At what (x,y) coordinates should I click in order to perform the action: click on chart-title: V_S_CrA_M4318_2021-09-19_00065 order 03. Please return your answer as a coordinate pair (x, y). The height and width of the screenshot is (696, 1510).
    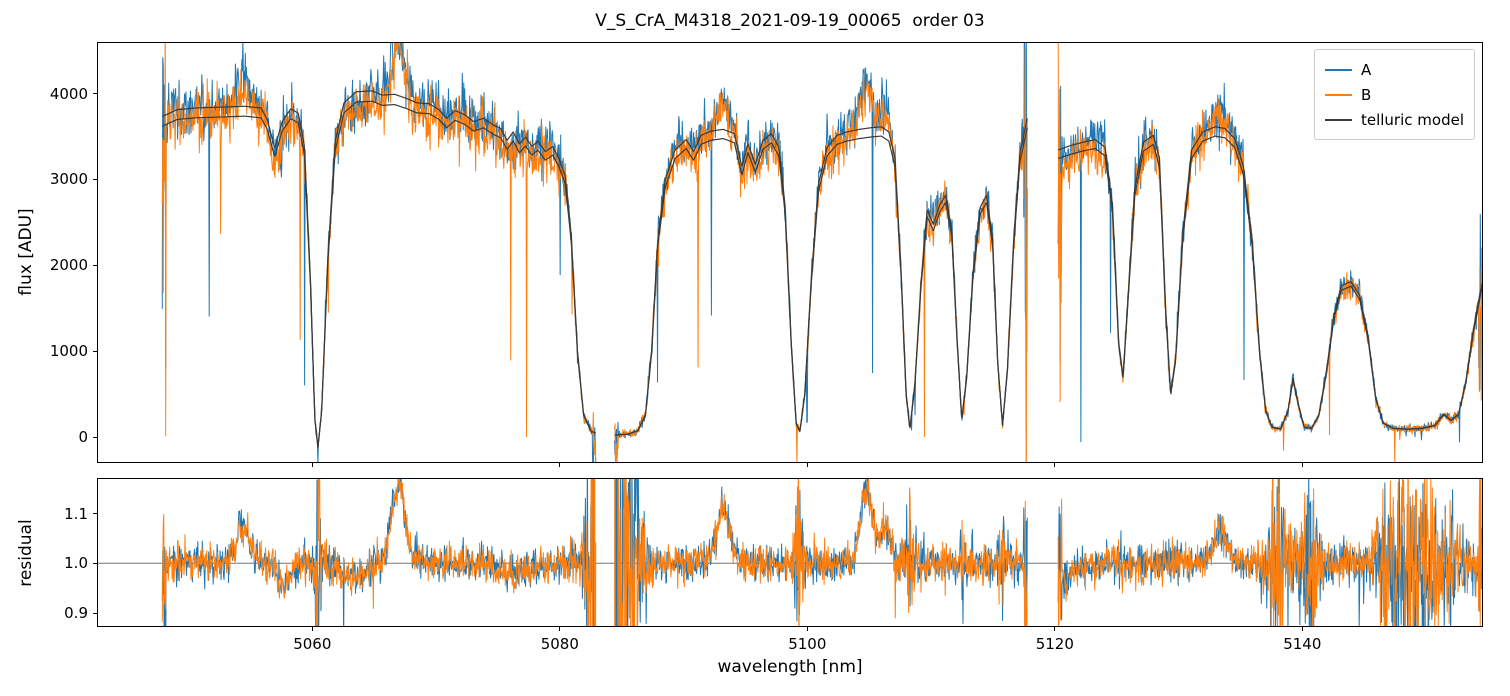
    Looking at the image, I should click on (790, 21).